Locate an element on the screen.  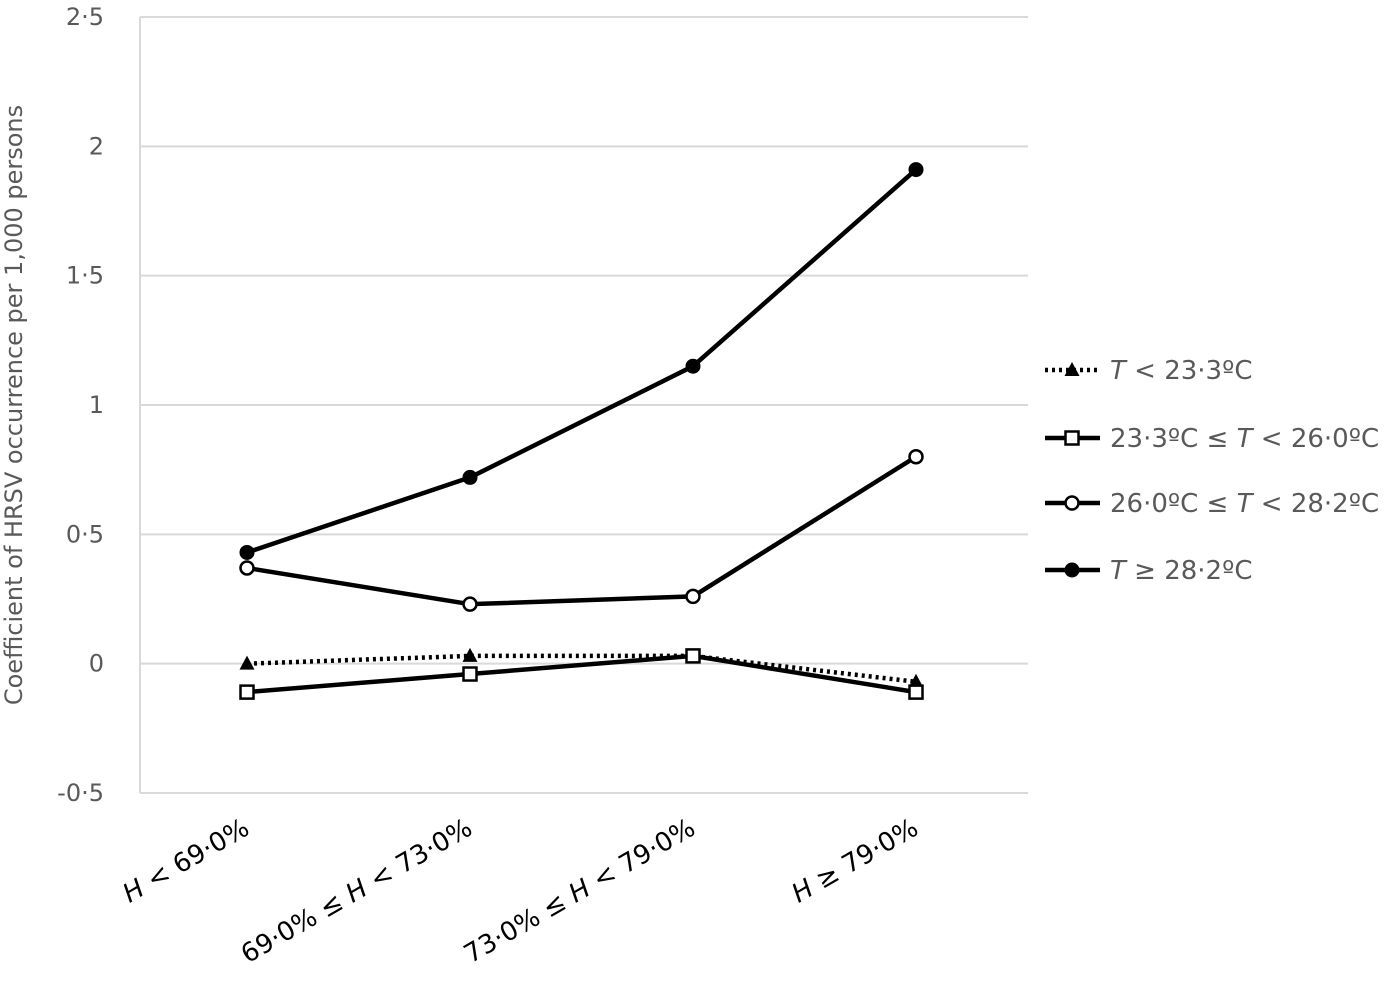
x-tick-label: H ≥ 79·0% is located at coordinates (855, 861).